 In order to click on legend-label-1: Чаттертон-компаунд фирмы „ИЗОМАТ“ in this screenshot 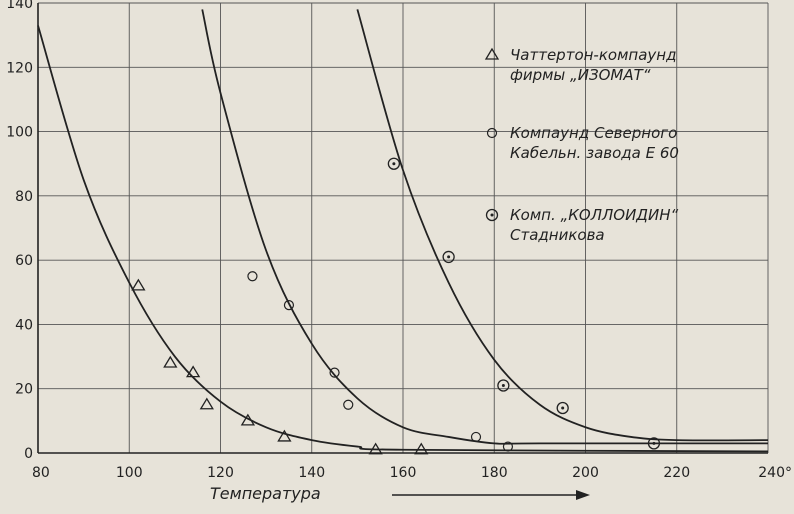, I will do `click(593, 65)`.